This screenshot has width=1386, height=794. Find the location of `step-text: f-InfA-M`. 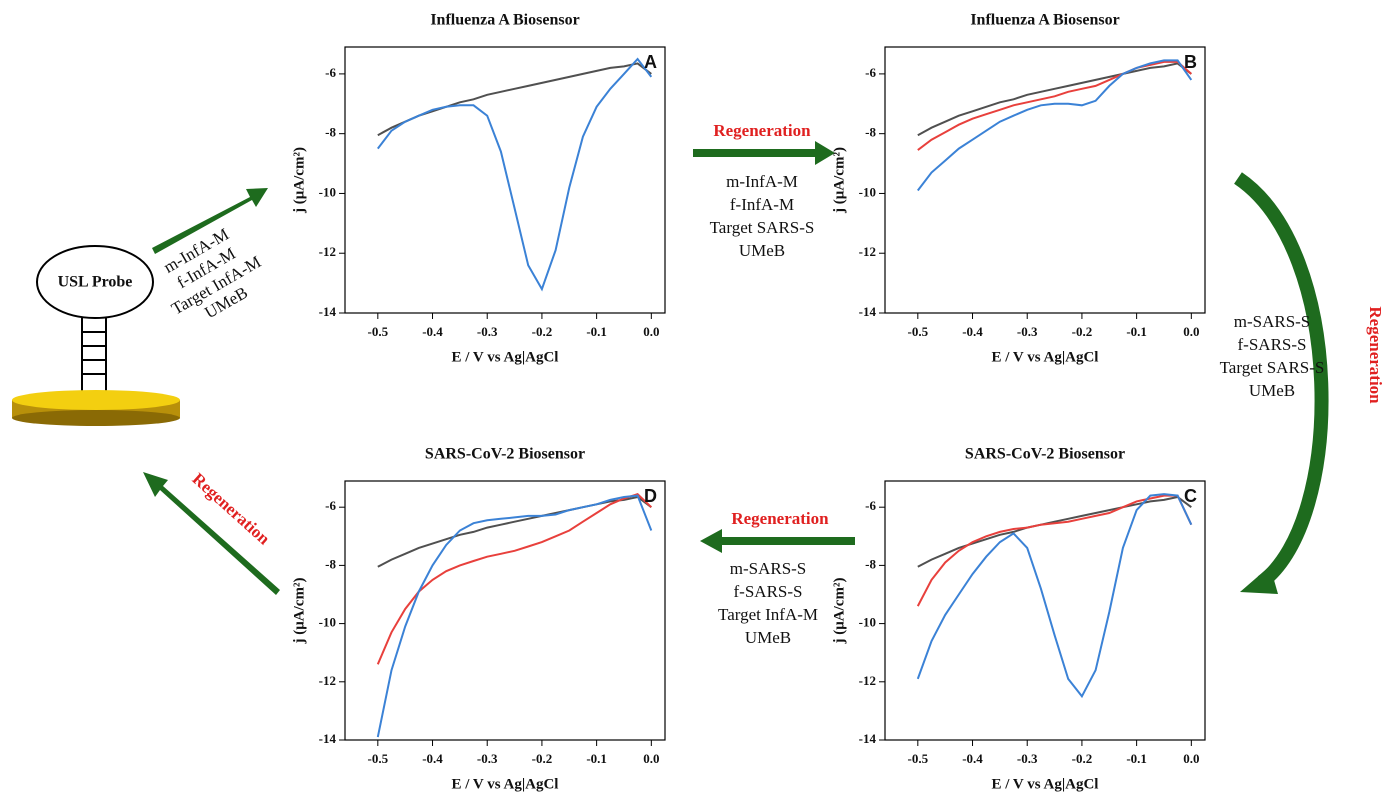

step-text: f-InfA-M is located at coordinates (762, 204).